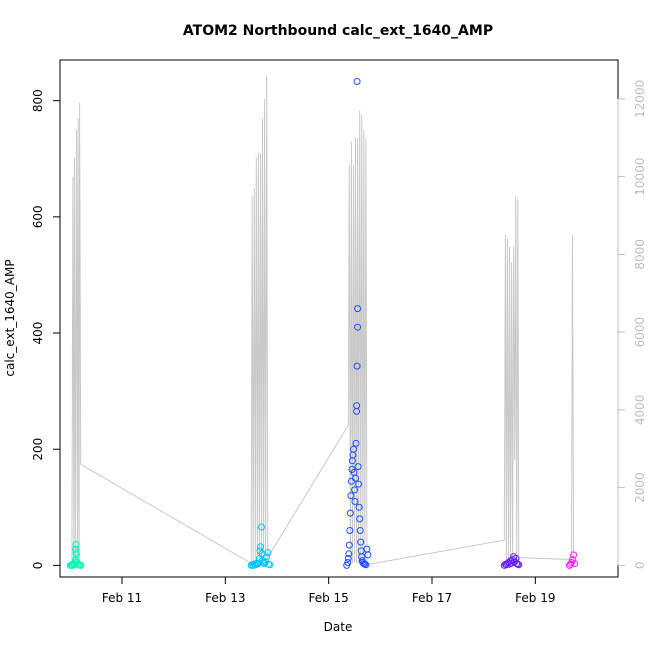 The image size is (650, 655). What do you see at coordinates (640, 410) in the screenshot?
I see `y-right-tick-label: 4000` at bounding box center [640, 410].